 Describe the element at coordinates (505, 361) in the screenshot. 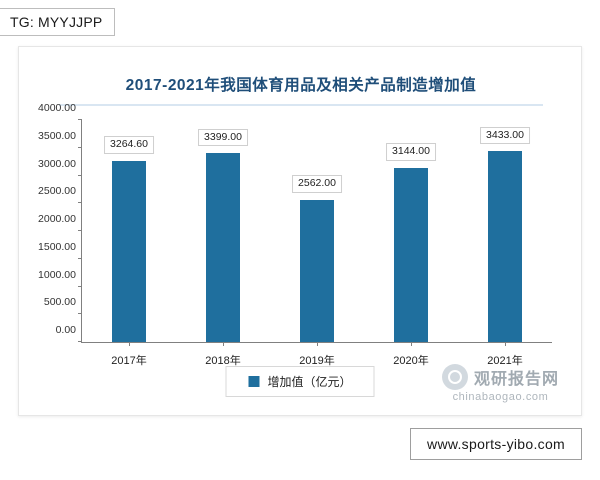

I see `x-axis-label: 2021年` at that location.